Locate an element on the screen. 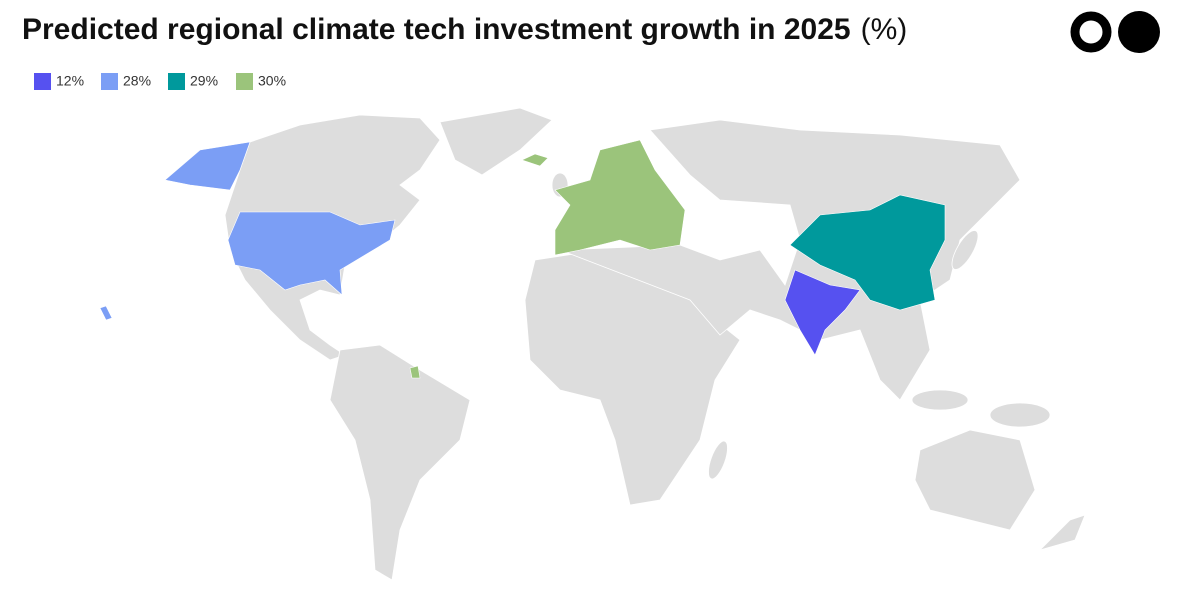 The height and width of the screenshot is (596, 1192). region-hawaii is located at coordinates (106, 313).